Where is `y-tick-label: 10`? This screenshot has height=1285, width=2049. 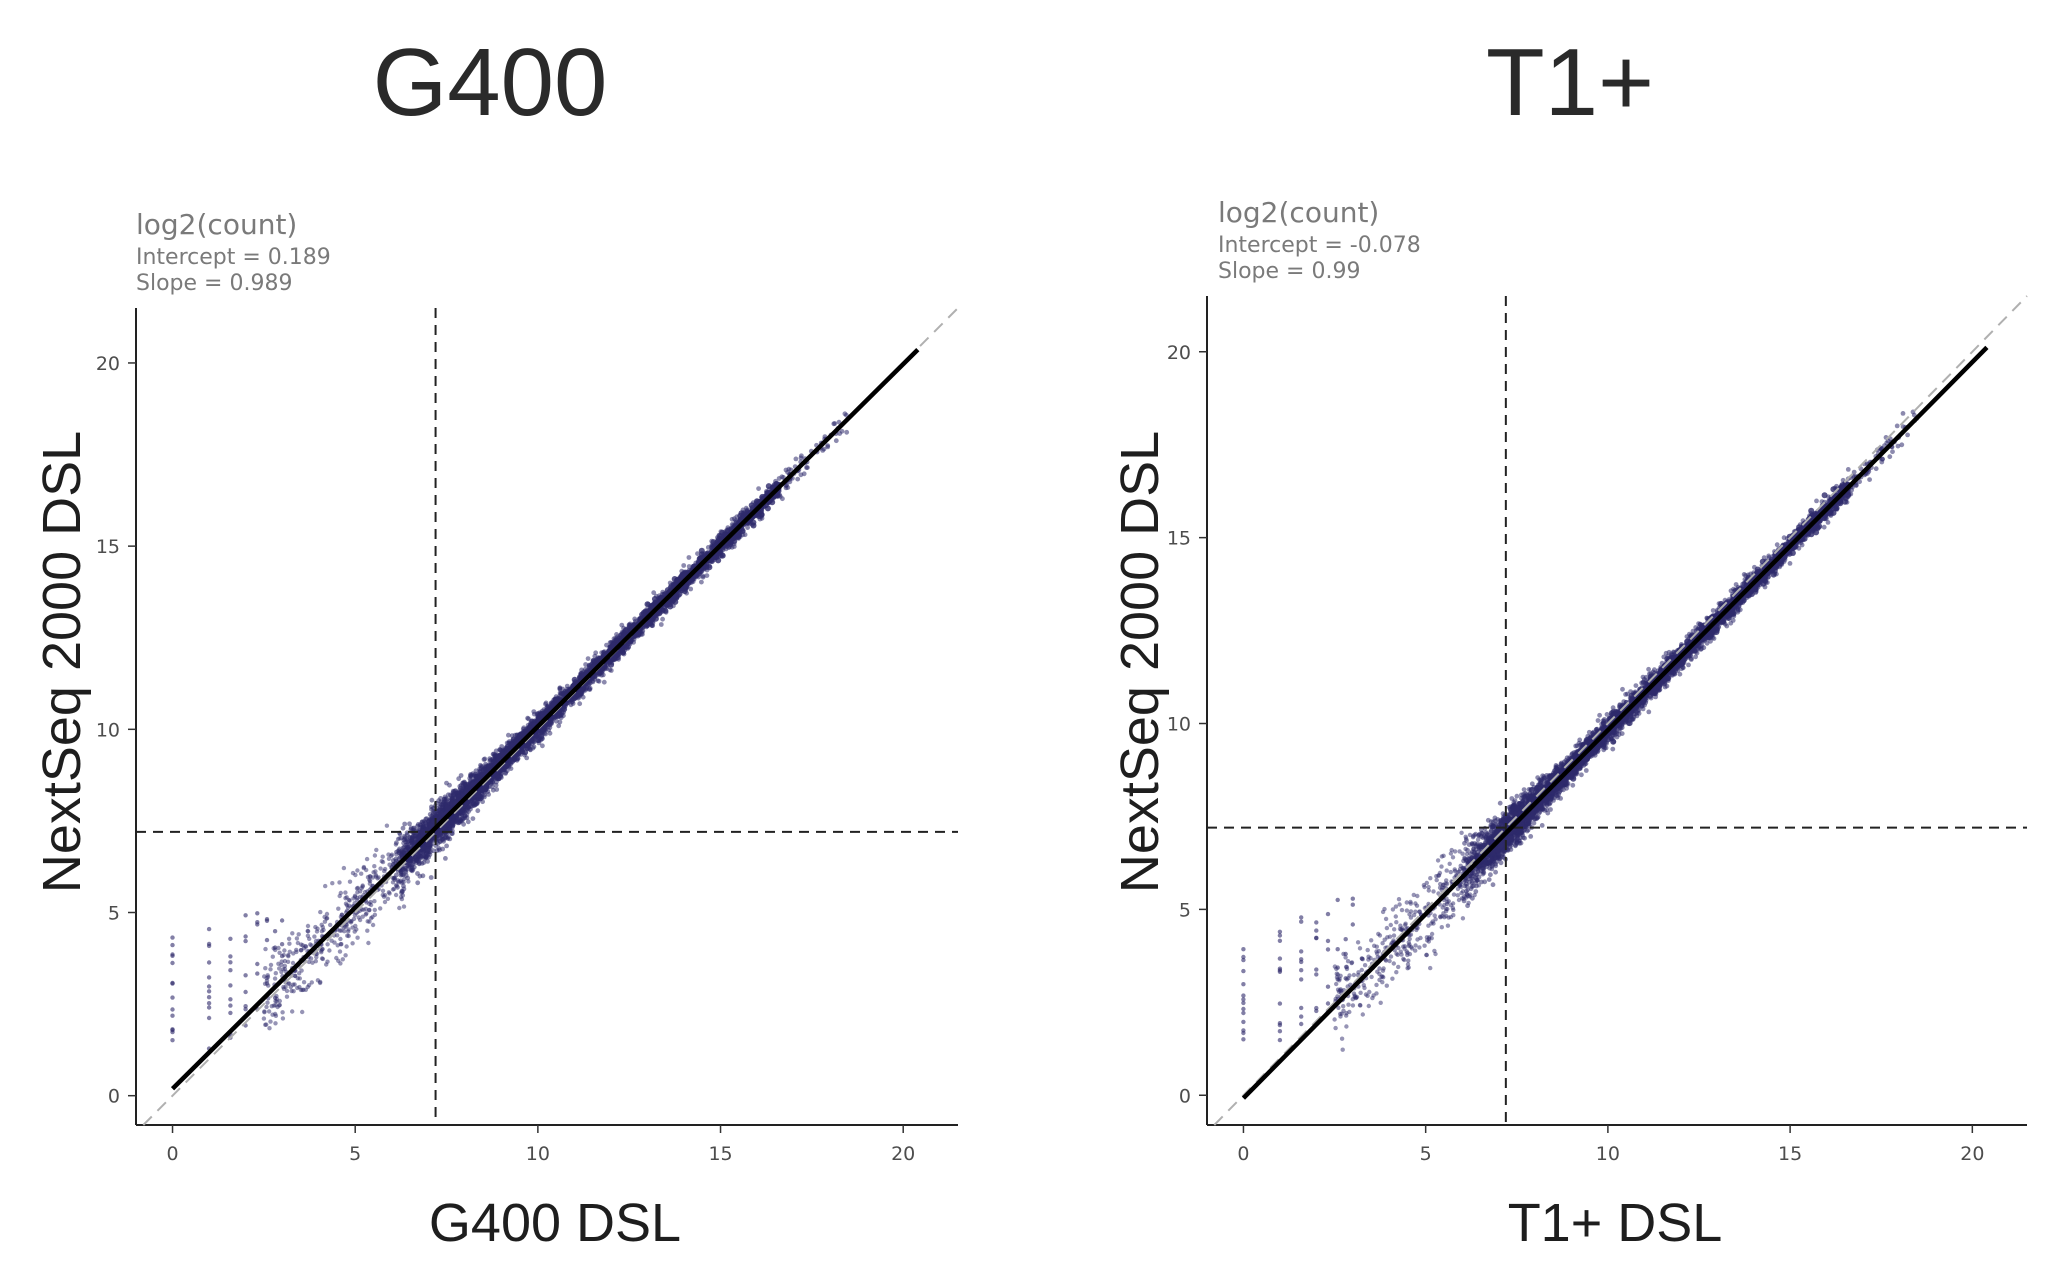
y-tick-label: 10 is located at coordinates (108, 730).